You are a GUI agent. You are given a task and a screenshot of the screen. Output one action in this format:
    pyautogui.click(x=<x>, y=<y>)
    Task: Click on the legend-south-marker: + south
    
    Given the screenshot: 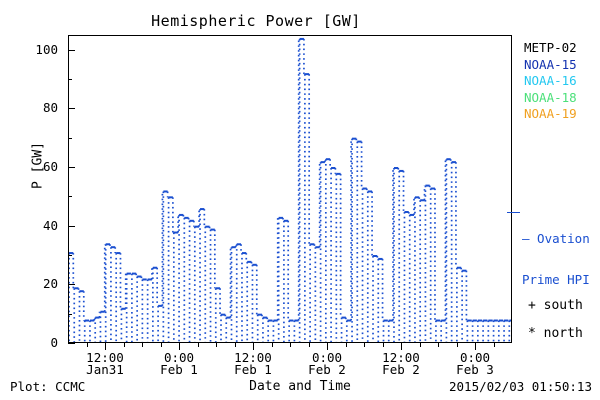 What is the action you would take?
    pyautogui.click(x=555, y=305)
    